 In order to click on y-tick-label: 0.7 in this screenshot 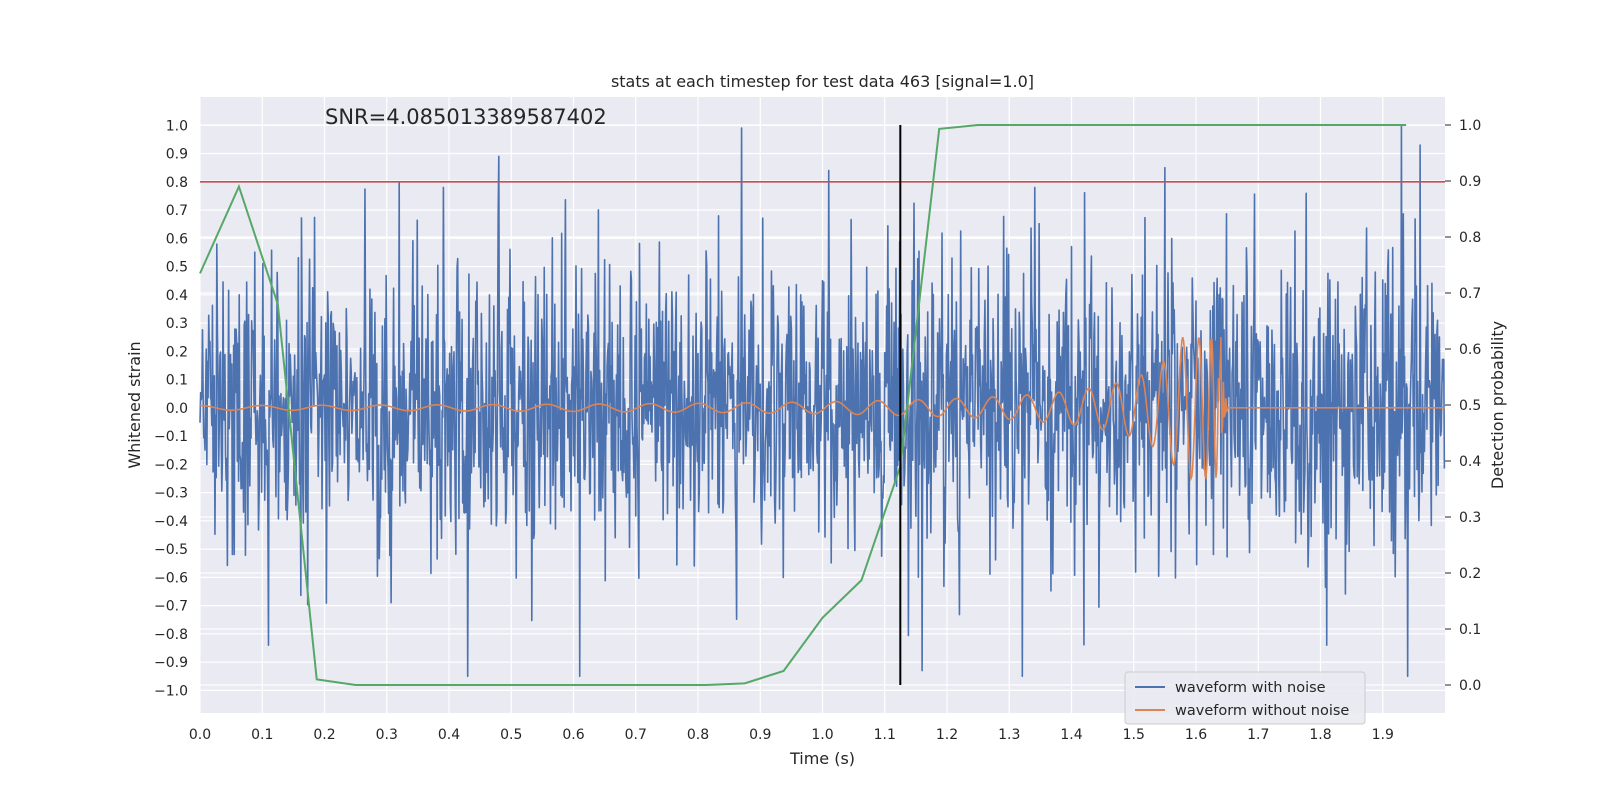, I will do `click(177, 211)`.